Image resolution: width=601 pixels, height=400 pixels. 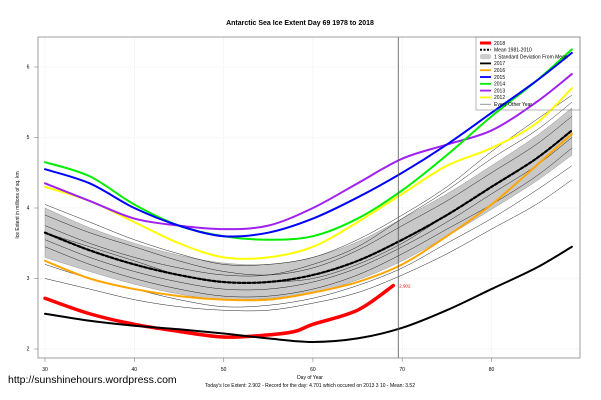 I want to click on x-tick-label: 50, so click(x=224, y=370).